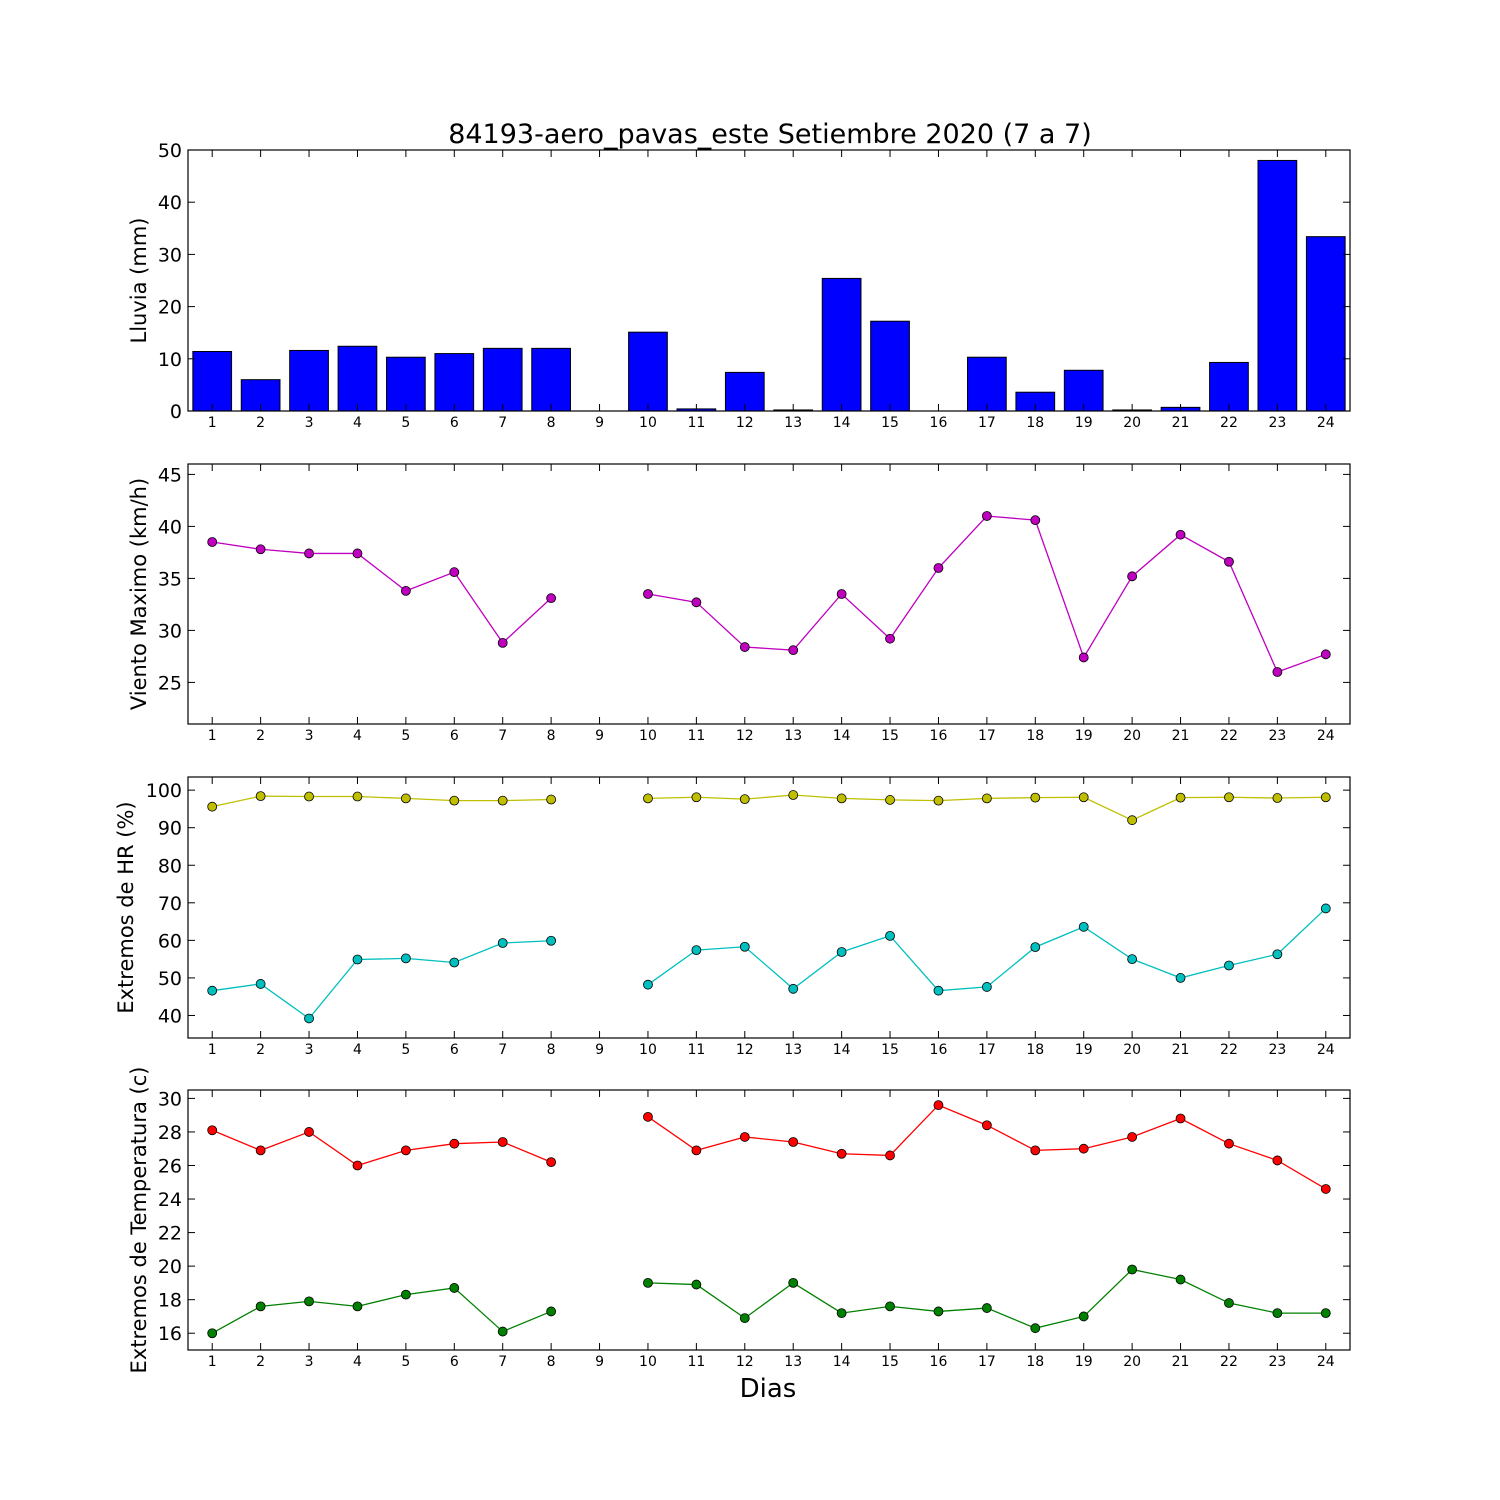 This screenshot has height=1500, width=1500. Describe the element at coordinates (170, 1099) in the screenshot. I see `y-tick-label: 30` at that location.